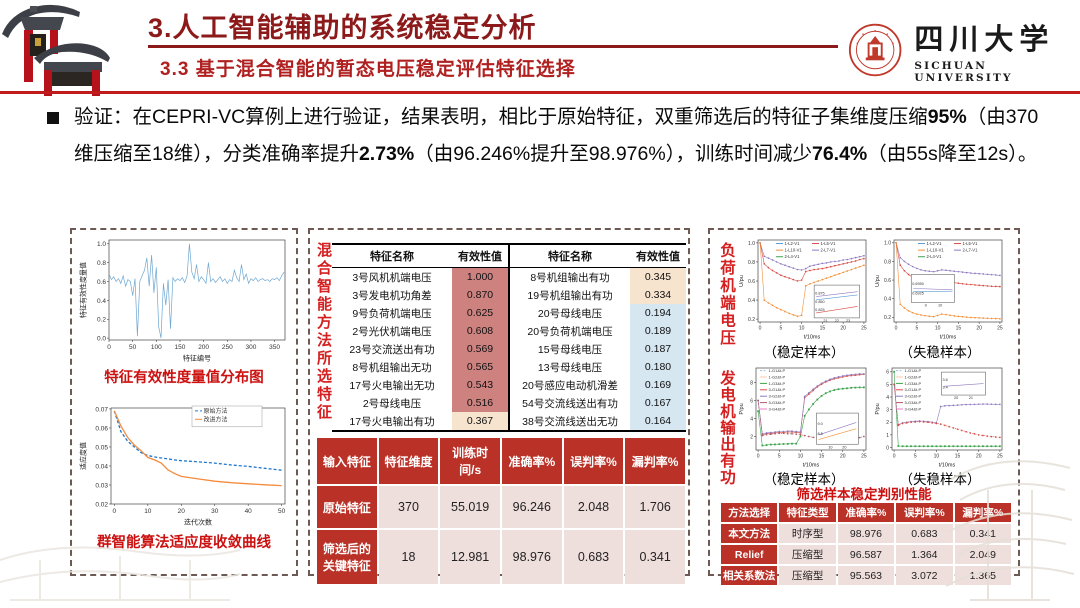  Describe the element at coordinates (777, 402) in the screenshot. I see `svg-text: 3-G3&t-P` at that location.